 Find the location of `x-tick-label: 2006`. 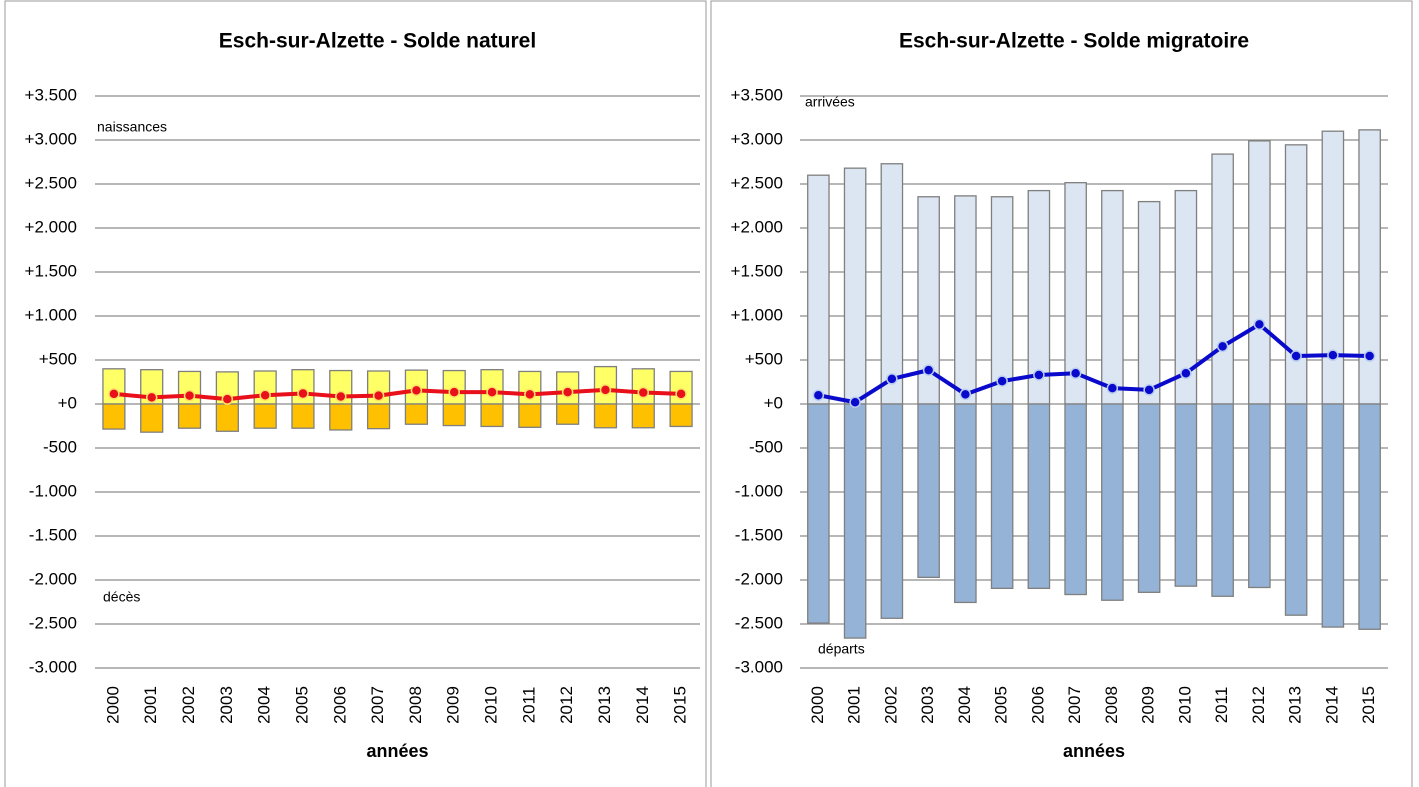

x-tick-label: 2006 is located at coordinates (339, 705).